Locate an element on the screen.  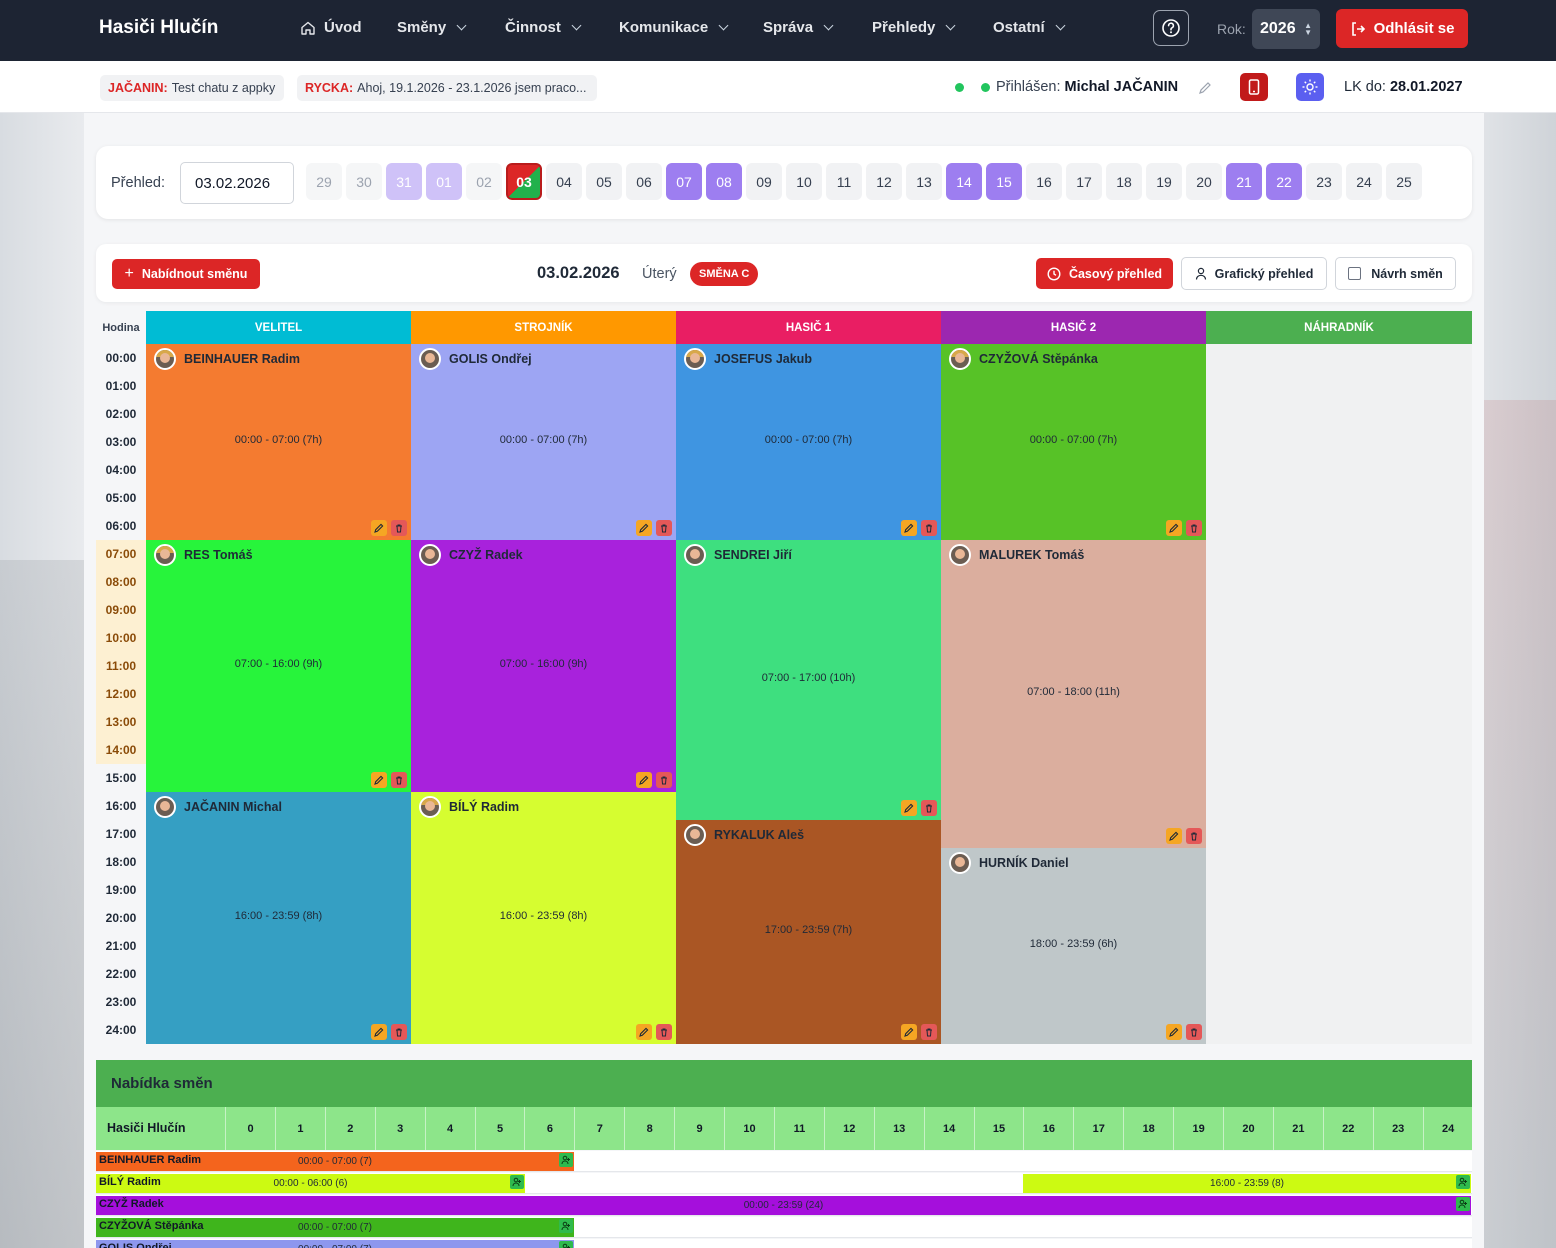
mobile-view-button is located at coordinates (1254, 87).